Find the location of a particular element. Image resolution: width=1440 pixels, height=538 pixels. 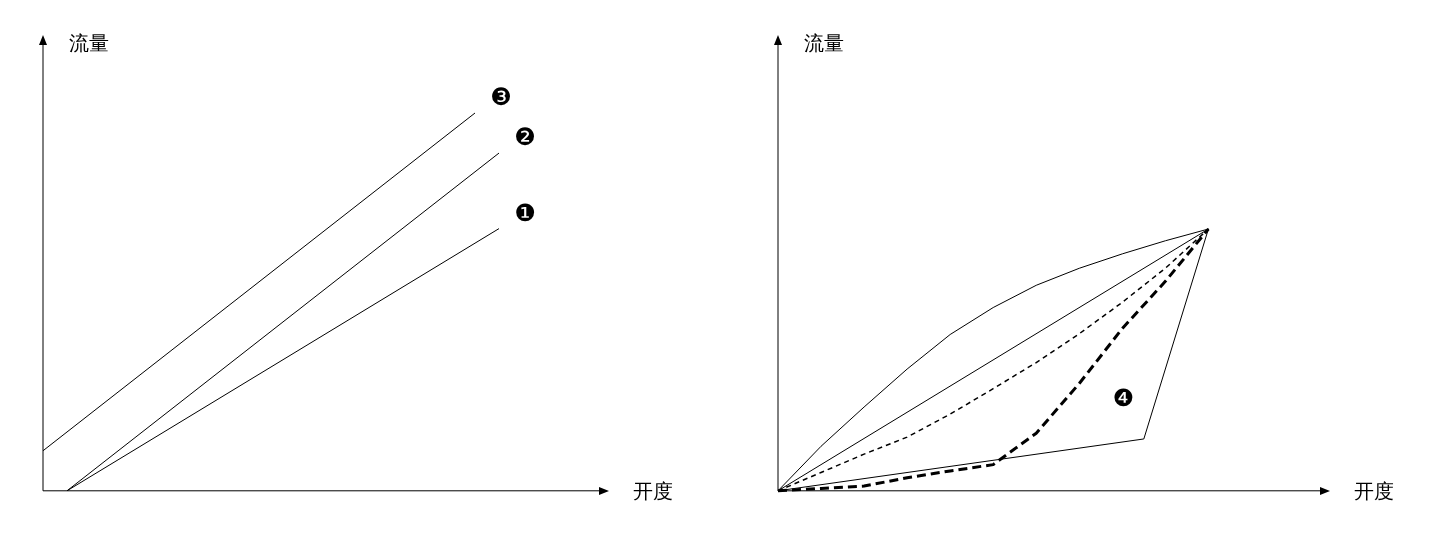

series-label: ❶ is located at coordinates (525, 212).